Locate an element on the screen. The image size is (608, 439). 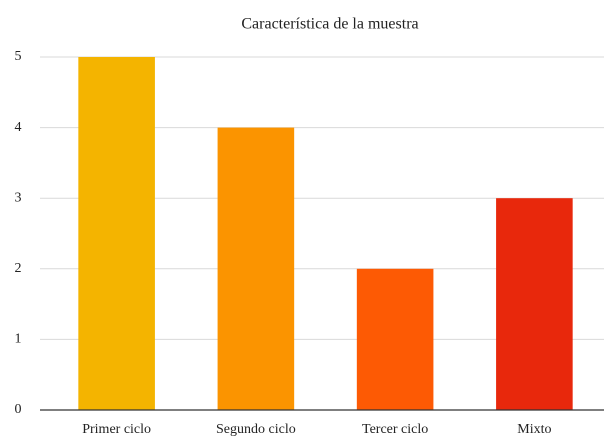
x-tick-label: Tercer ciclo is located at coordinates (395, 429).